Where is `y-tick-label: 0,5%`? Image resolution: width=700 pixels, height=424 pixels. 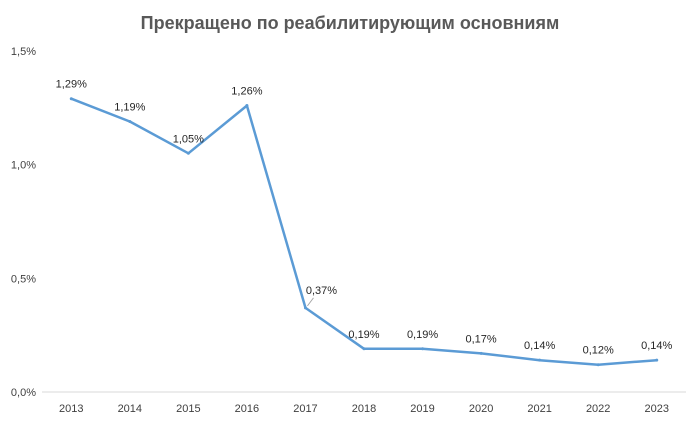
y-tick-label: 0,5% is located at coordinates (23, 279).